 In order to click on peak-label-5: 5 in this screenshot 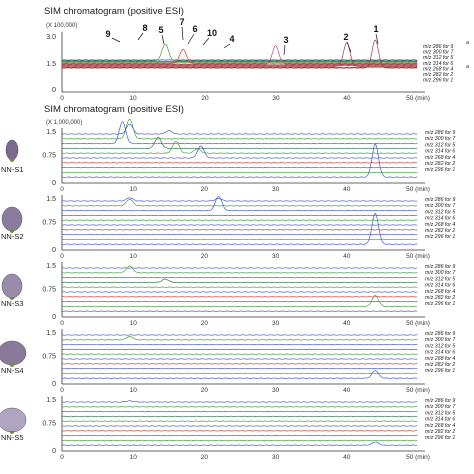, I will do `click(160, 30)`.